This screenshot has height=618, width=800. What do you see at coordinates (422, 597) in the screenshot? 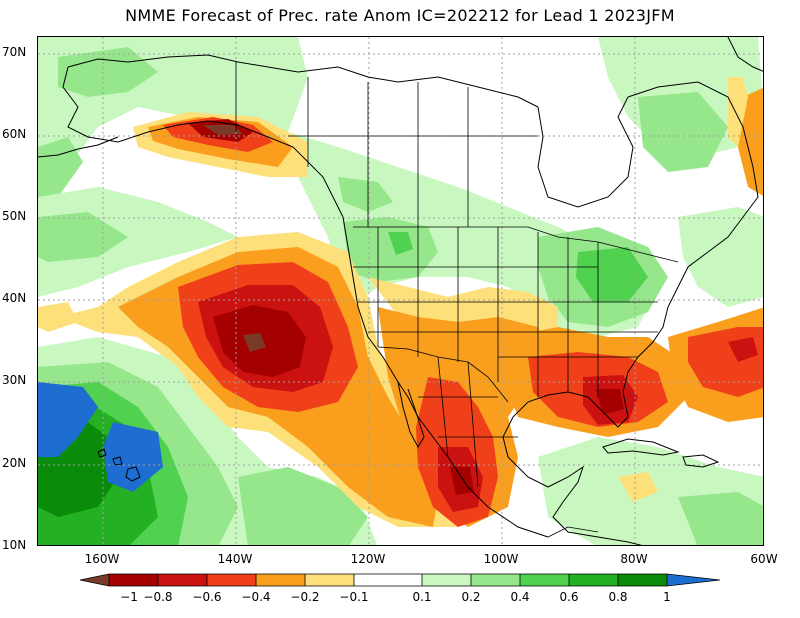
I see `colorbar-label: 0.1` at bounding box center [422, 597].